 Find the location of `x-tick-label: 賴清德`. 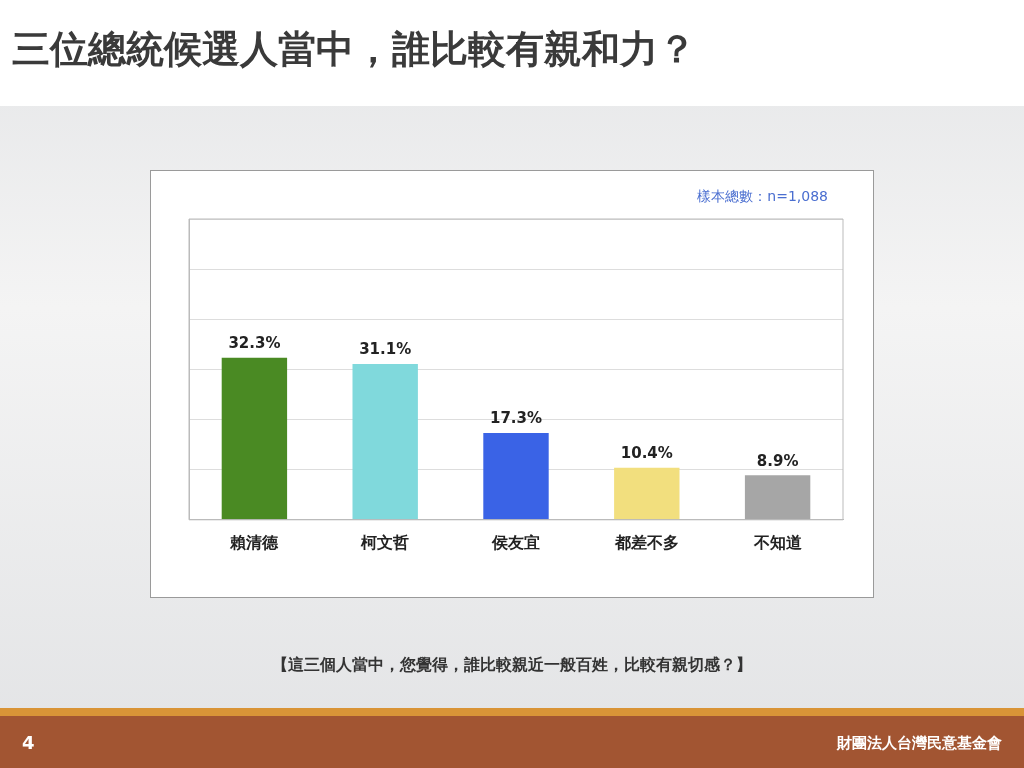

x-tick-label: 賴清德 is located at coordinates (254, 542).